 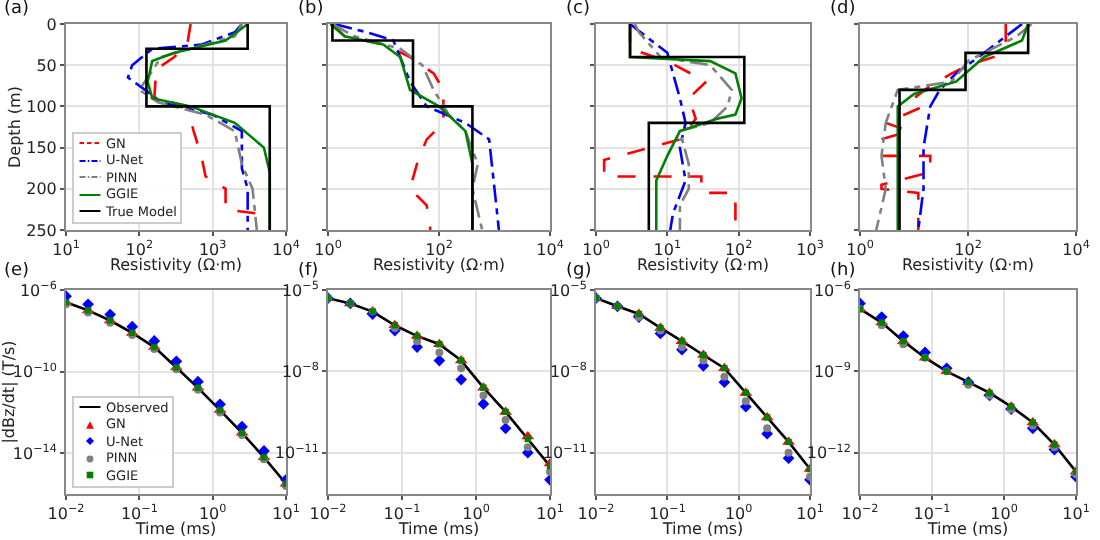 I want to click on y-tick-label: 150, so click(x=41, y=148).